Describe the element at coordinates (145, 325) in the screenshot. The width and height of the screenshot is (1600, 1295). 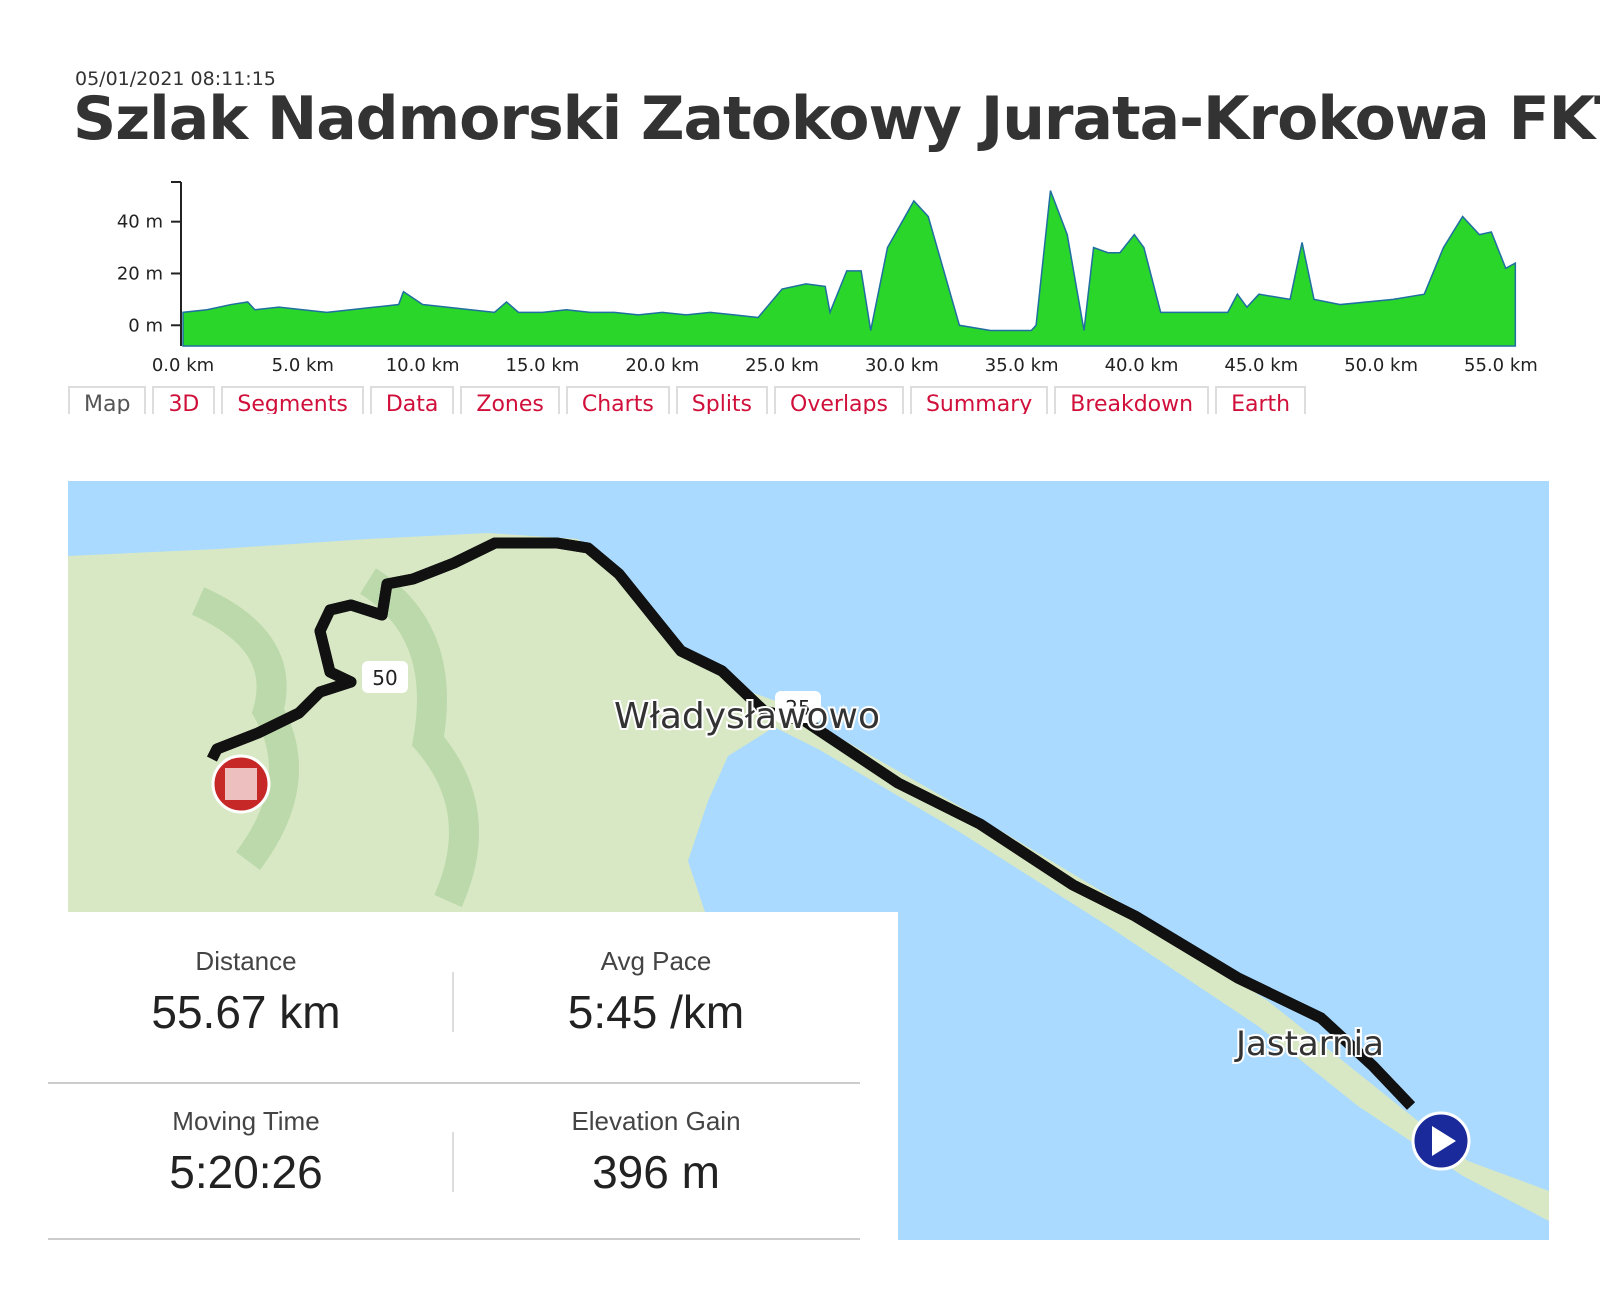
I see `y-tick-label: 0 m` at that location.